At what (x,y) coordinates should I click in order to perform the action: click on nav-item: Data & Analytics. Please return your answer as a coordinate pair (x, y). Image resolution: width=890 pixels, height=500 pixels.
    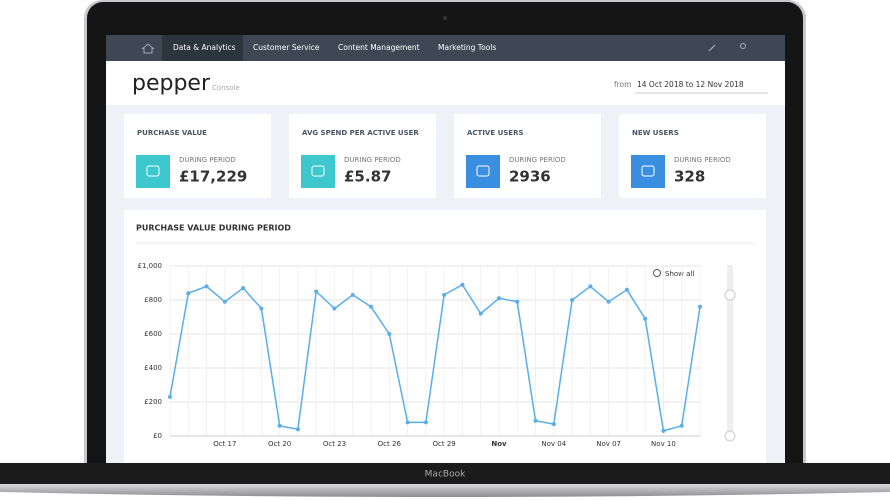
    Looking at the image, I should click on (204, 47).